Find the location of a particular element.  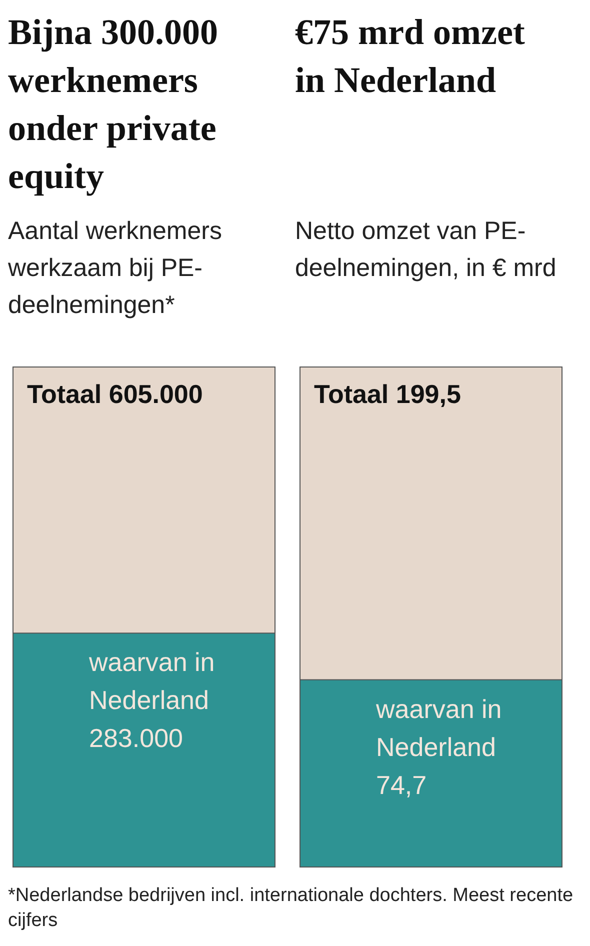

data-label: 199,5 is located at coordinates (428, 394).